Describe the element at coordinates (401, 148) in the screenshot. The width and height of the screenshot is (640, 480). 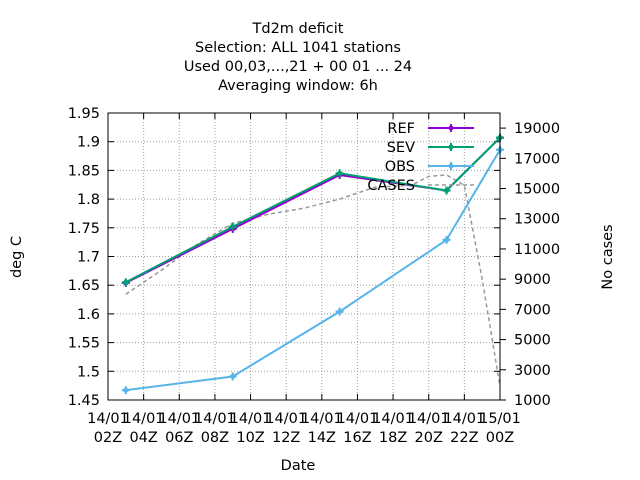
I see `legend-label: SEV` at that location.